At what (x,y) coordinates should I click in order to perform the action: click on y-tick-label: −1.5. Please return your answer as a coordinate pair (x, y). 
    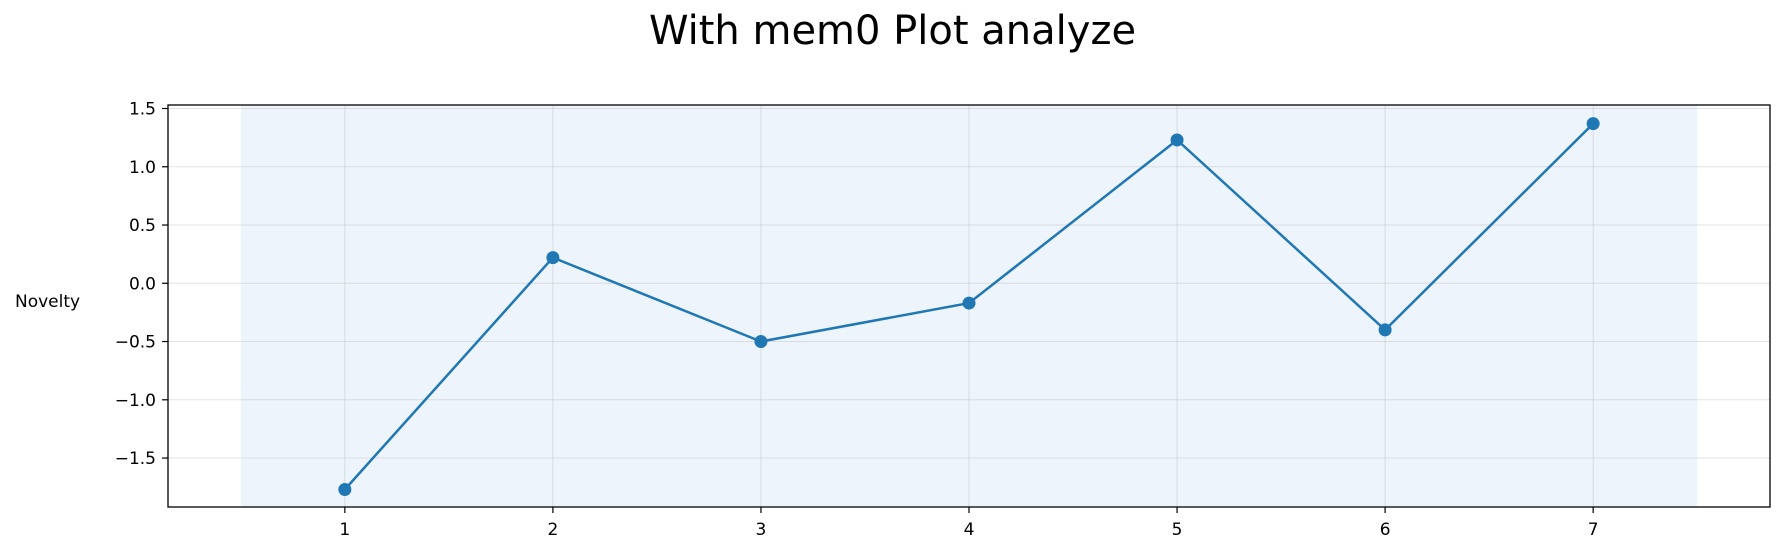
    Looking at the image, I should click on (135, 459).